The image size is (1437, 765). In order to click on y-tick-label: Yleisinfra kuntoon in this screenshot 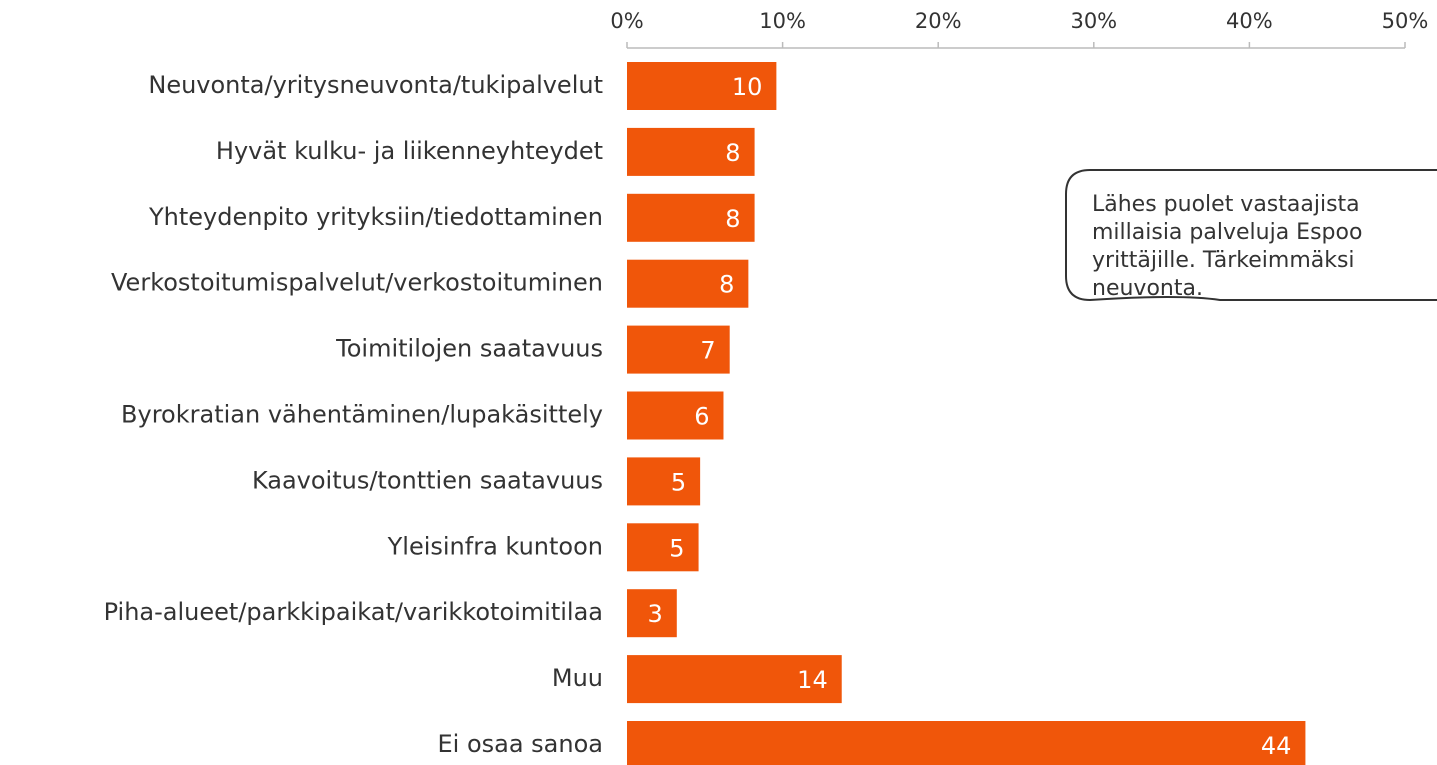, I will do `click(495, 546)`.